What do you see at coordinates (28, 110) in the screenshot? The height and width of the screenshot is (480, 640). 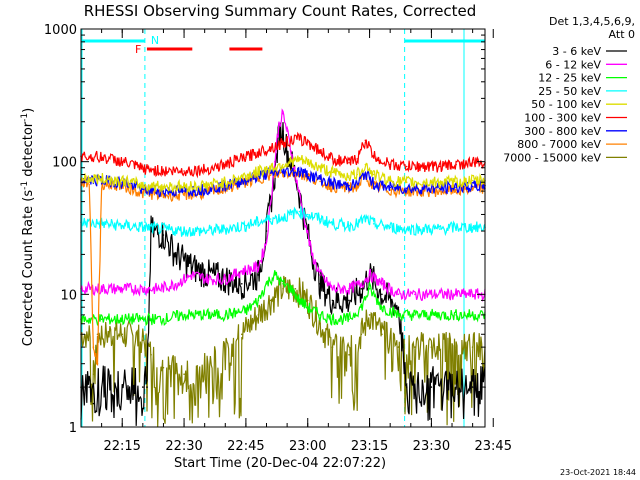 I see `y-axis-label-part: )` at bounding box center [28, 110].